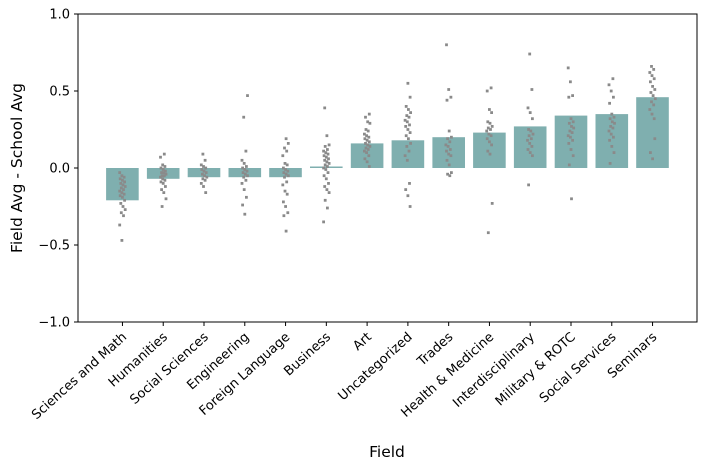 The width and height of the screenshot is (707, 469). Describe the element at coordinates (387, 452) in the screenshot. I see `x-axis-label: Field` at that location.